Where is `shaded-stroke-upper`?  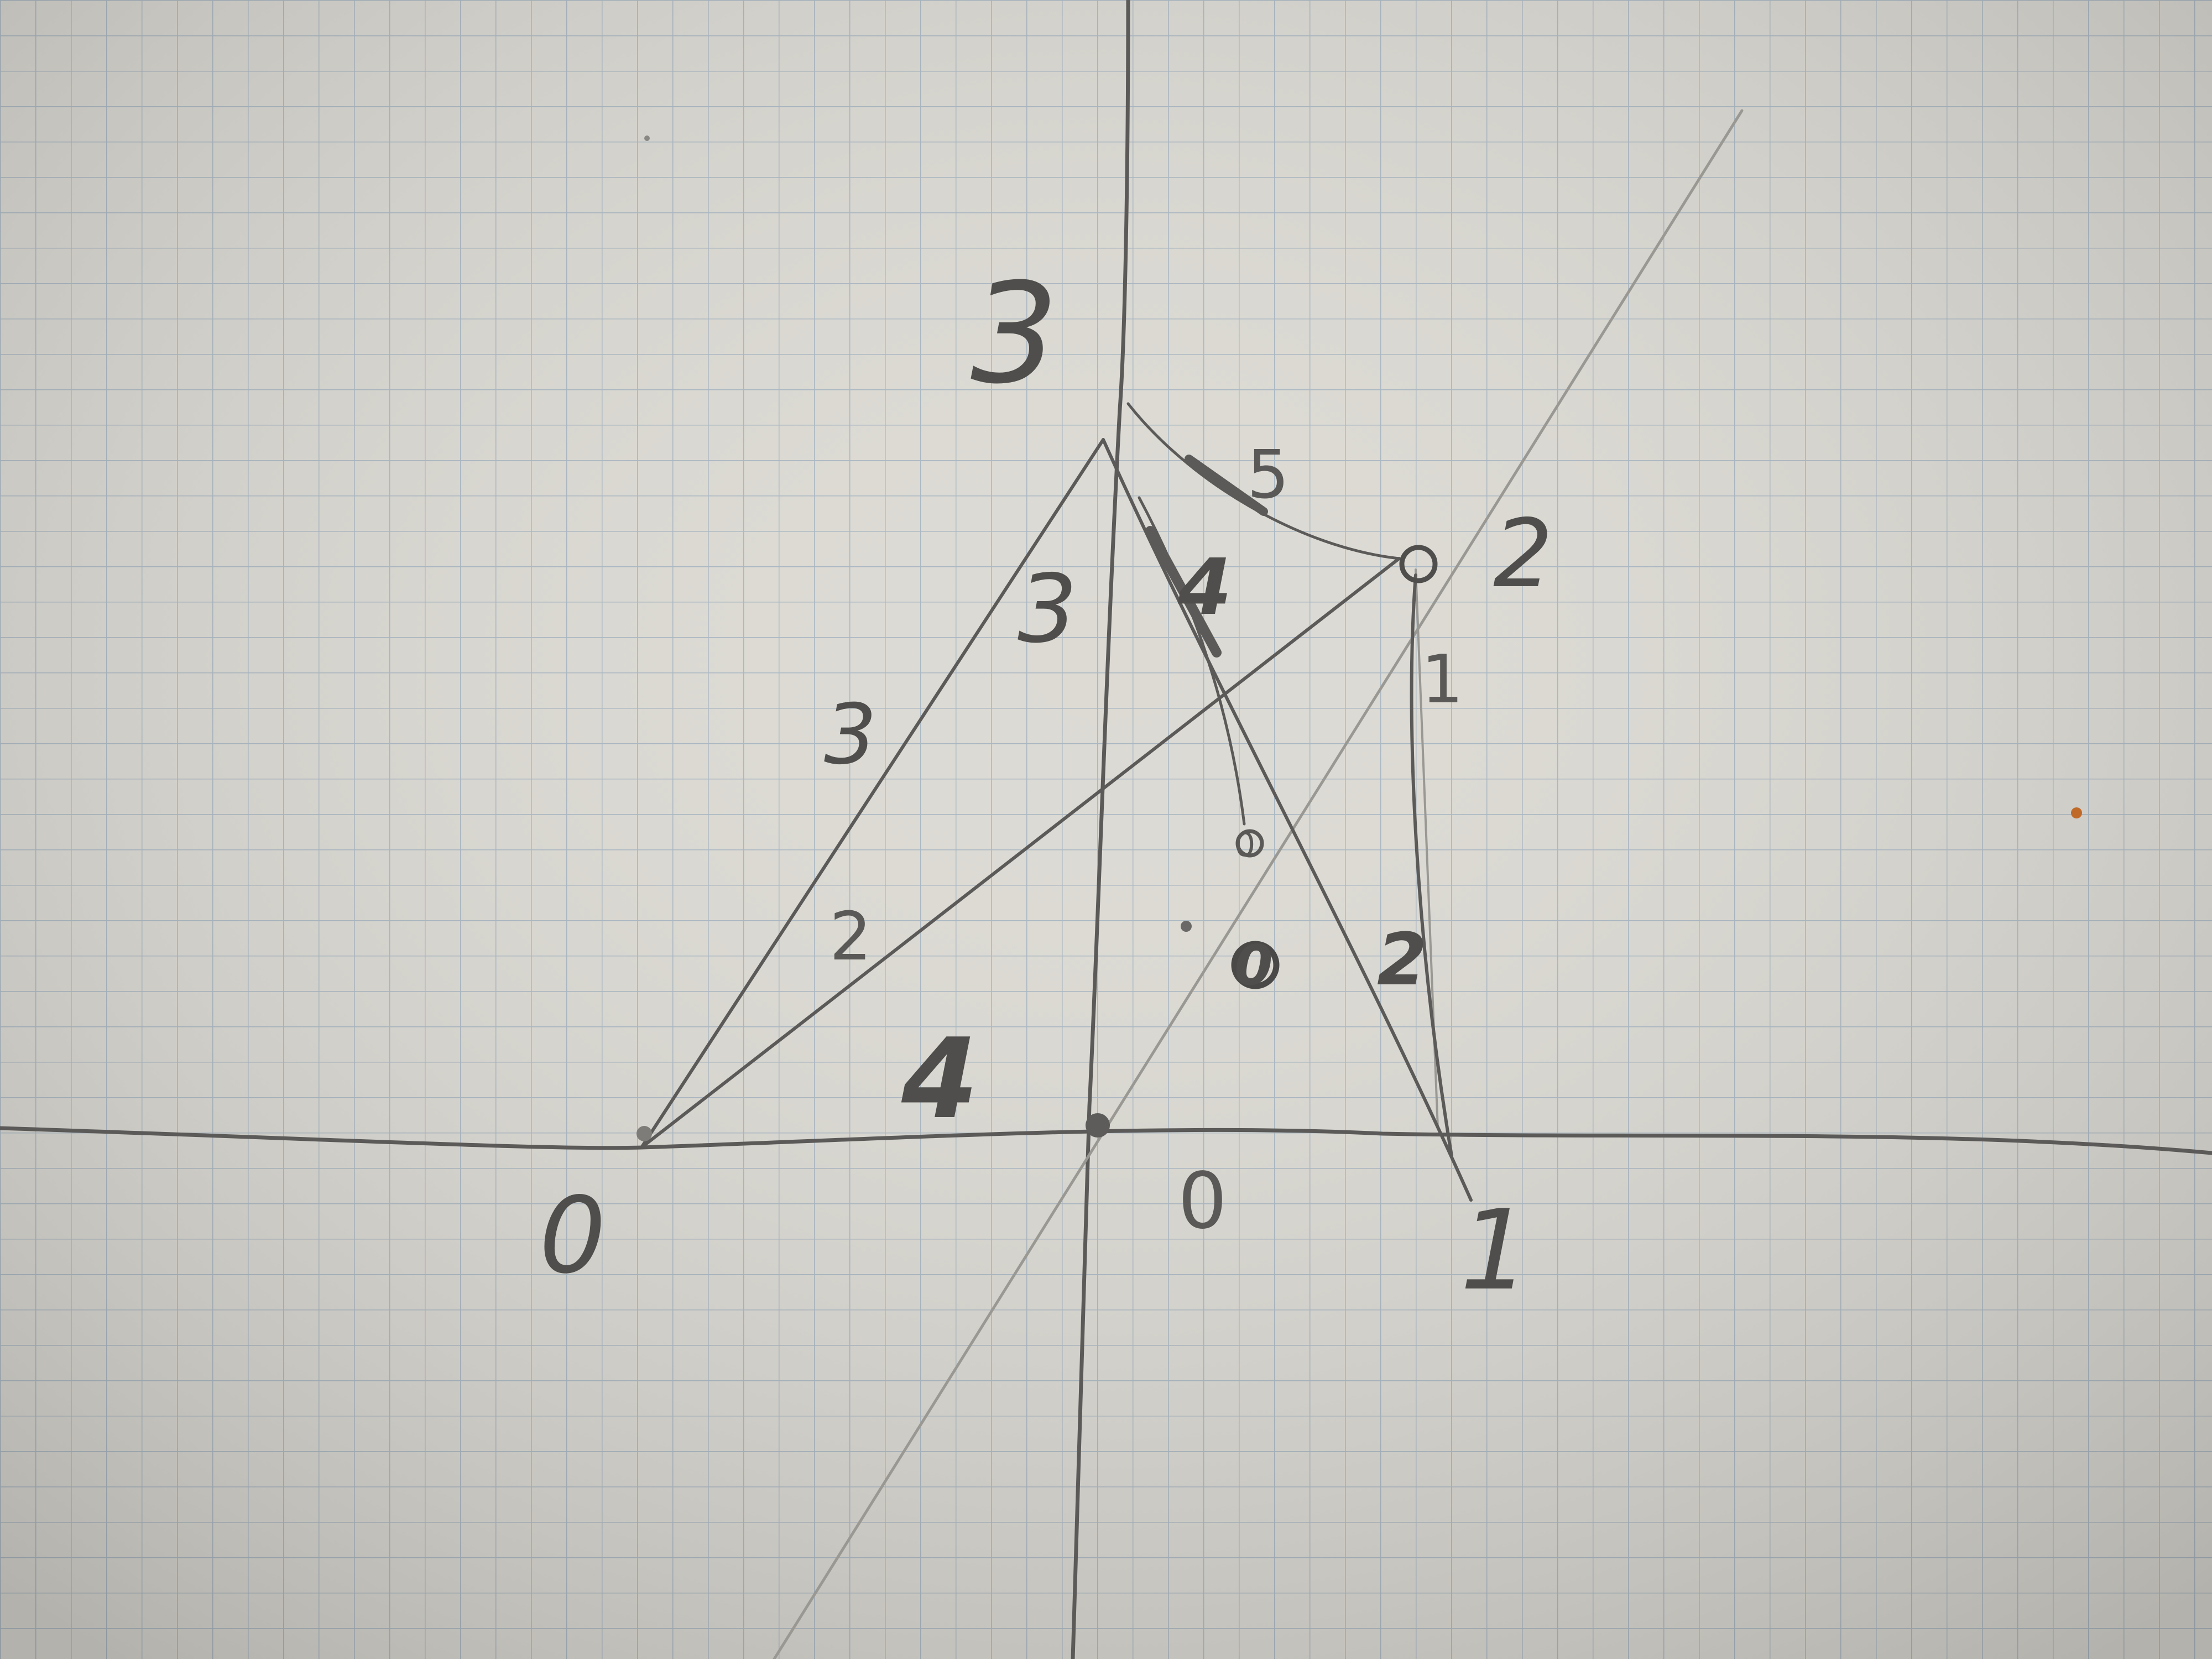 shaded-stroke-upper is located at coordinates (1227, 486).